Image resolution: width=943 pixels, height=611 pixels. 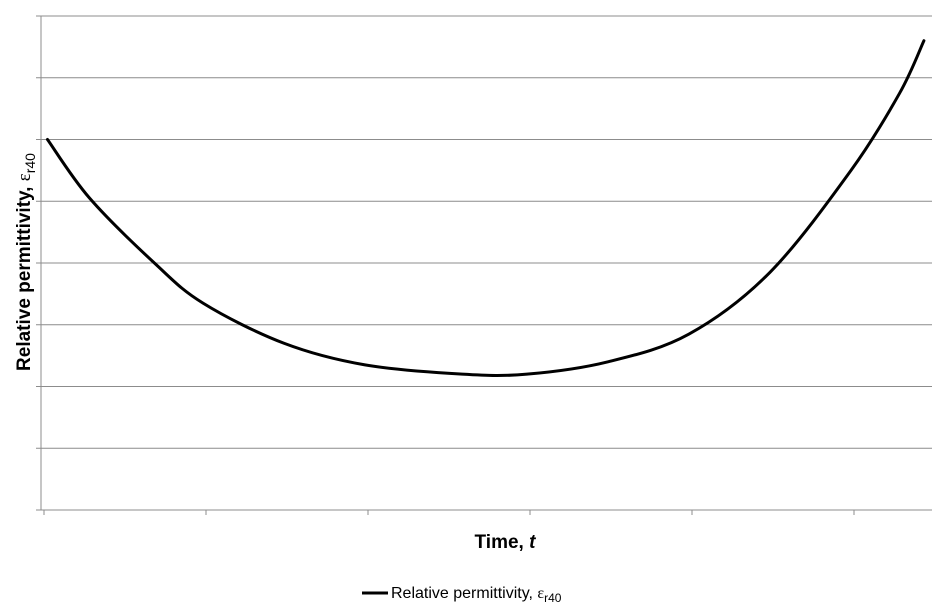 I want to click on y-axis-title: Relative permittivity, εr40, so click(x=26, y=262).